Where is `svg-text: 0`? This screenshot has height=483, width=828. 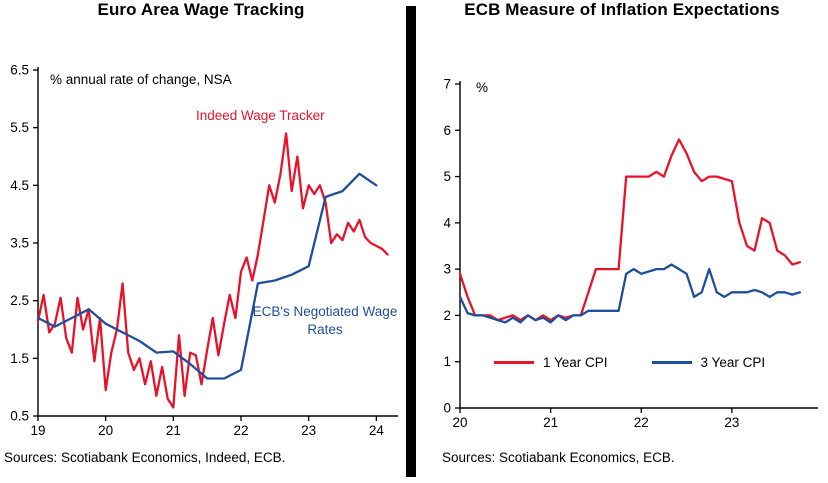 svg-text: 0 is located at coordinates (447, 408).